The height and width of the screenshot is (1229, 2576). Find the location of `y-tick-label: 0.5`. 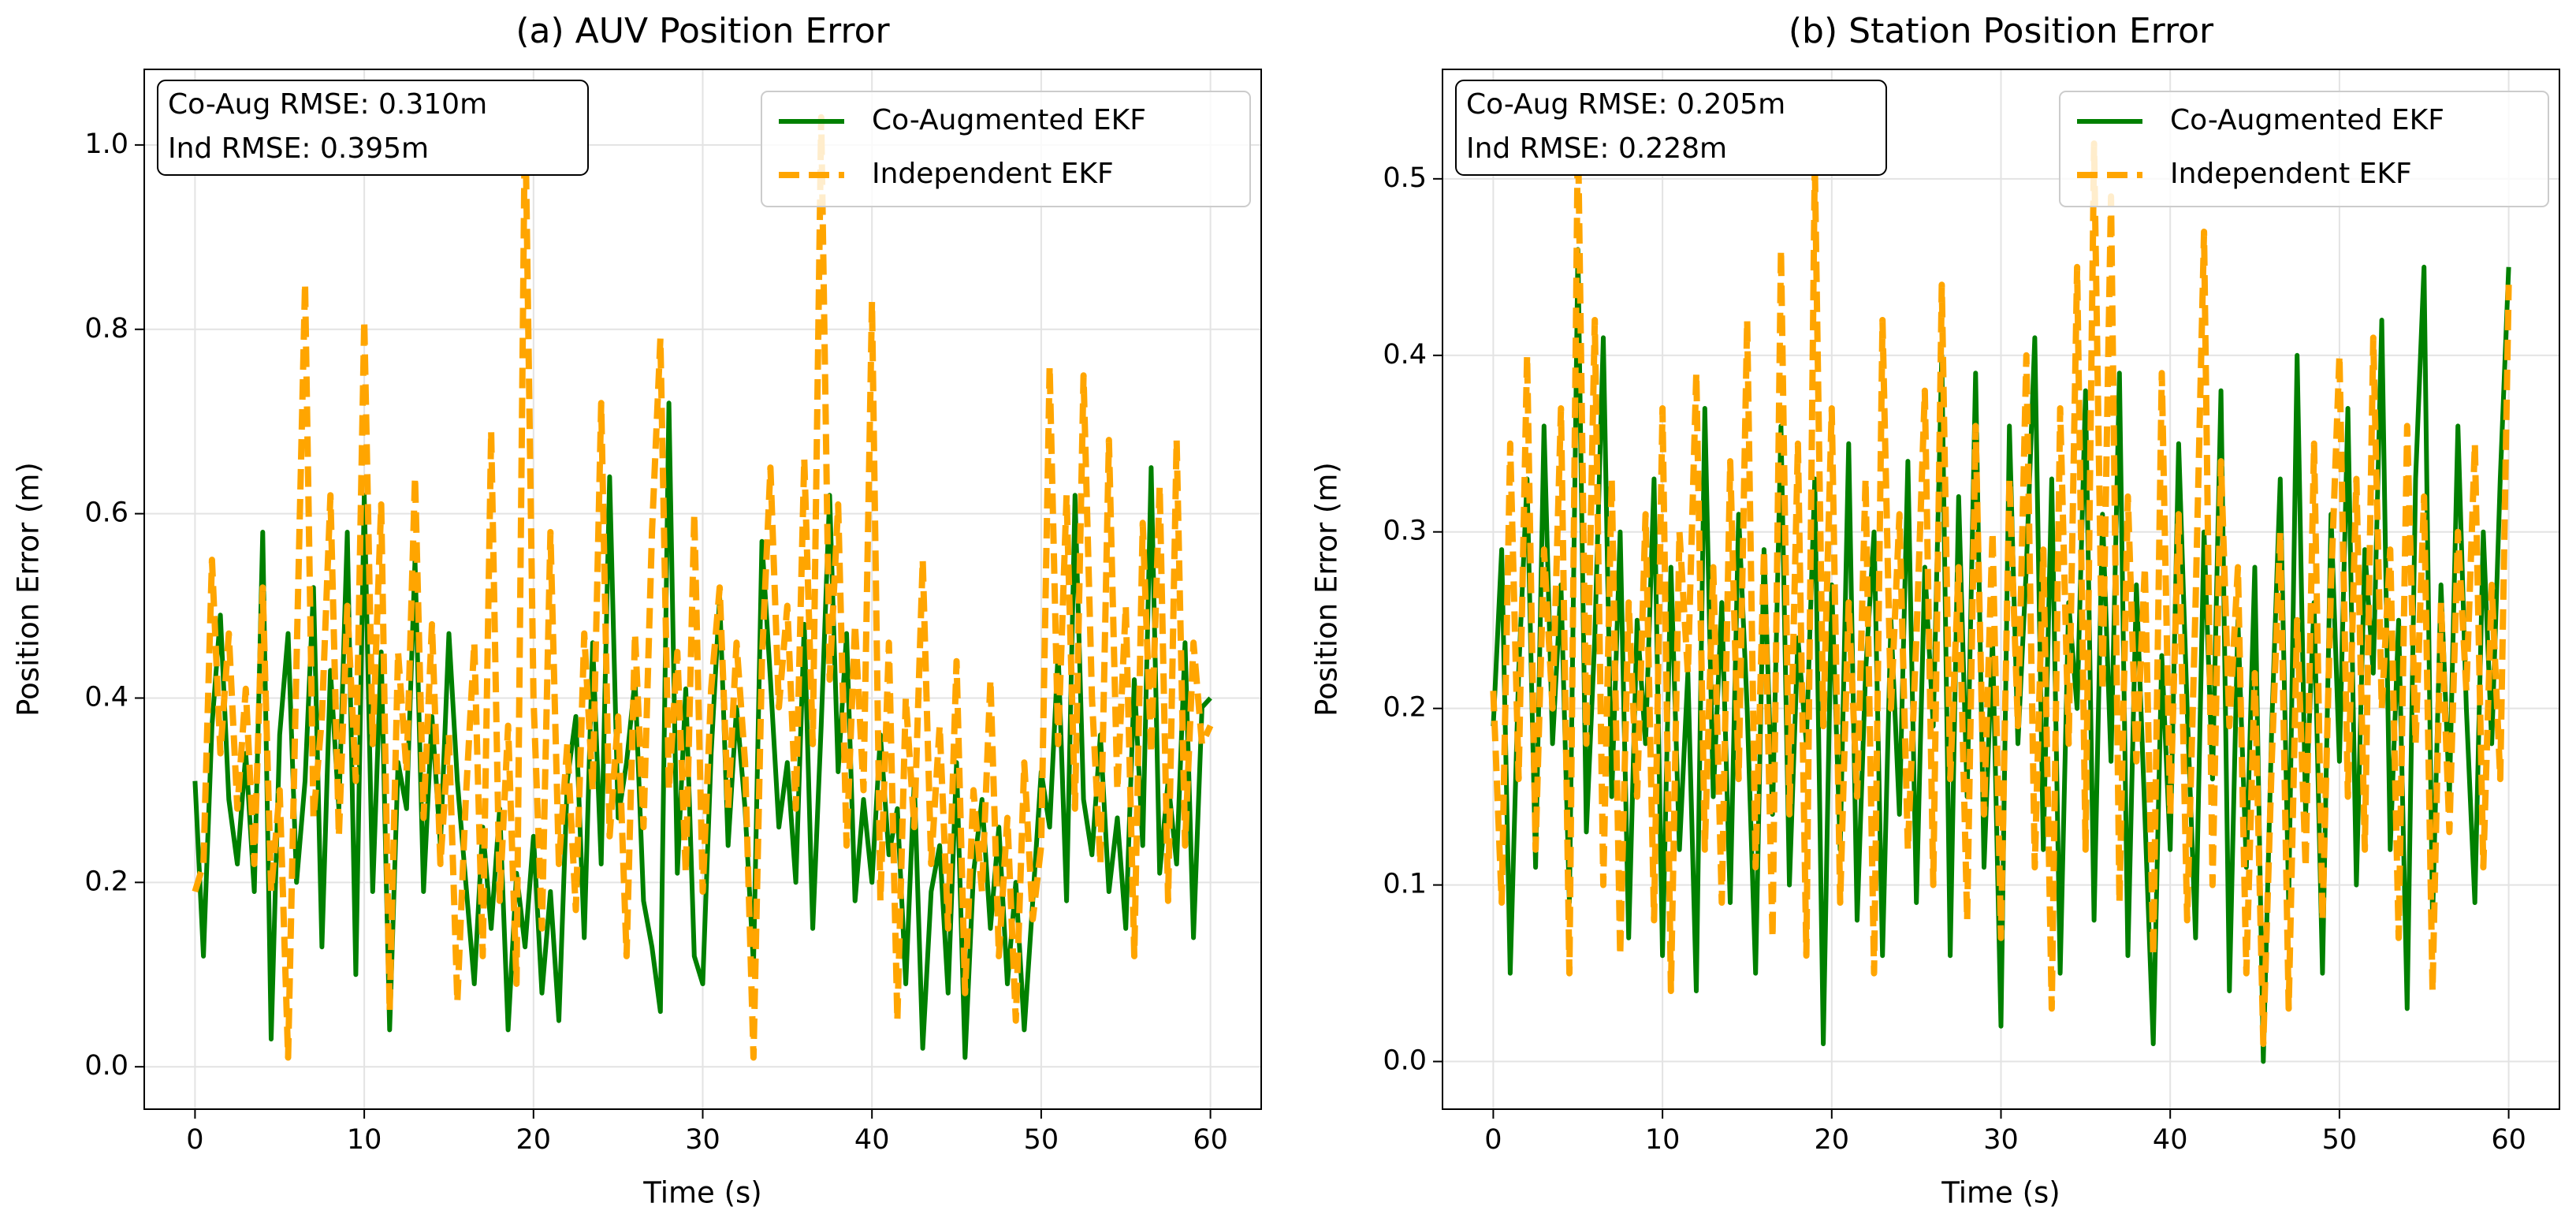

y-tick-label: 0.5 is located at coordinates (1405, 178).